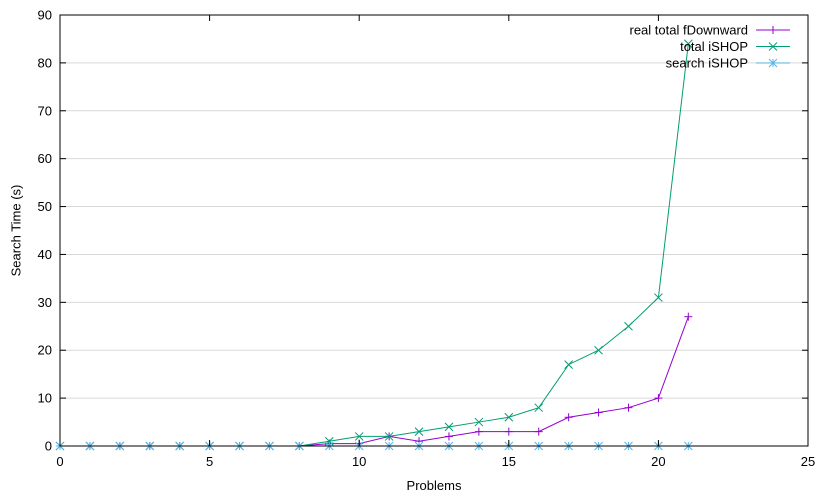 This screenshot has height=498, width=830. What do you see at coordinates (45, 62) in the screenshot?
I see `y-tick-label: 80` at bounding box center [45, 62].